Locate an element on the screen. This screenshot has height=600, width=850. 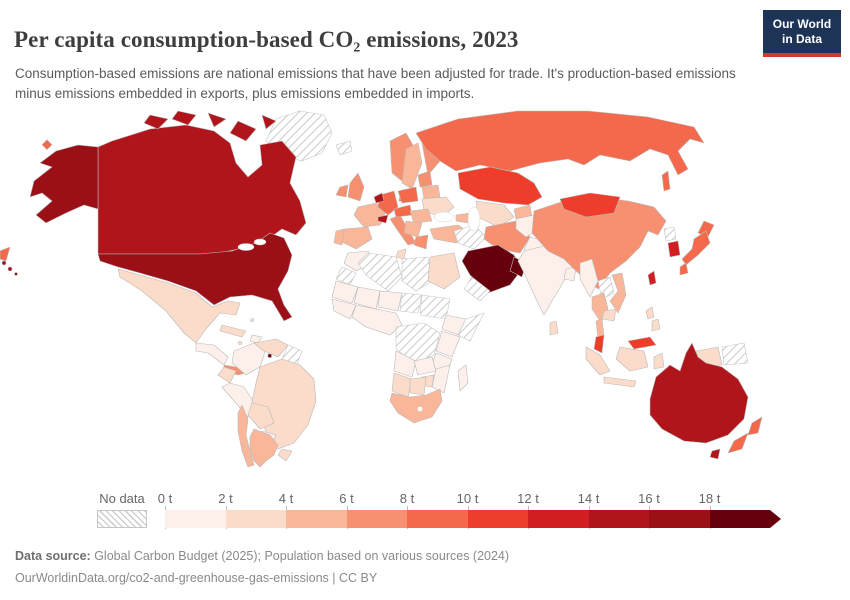
country-russia-wrap is located at coordinates (5, 254).